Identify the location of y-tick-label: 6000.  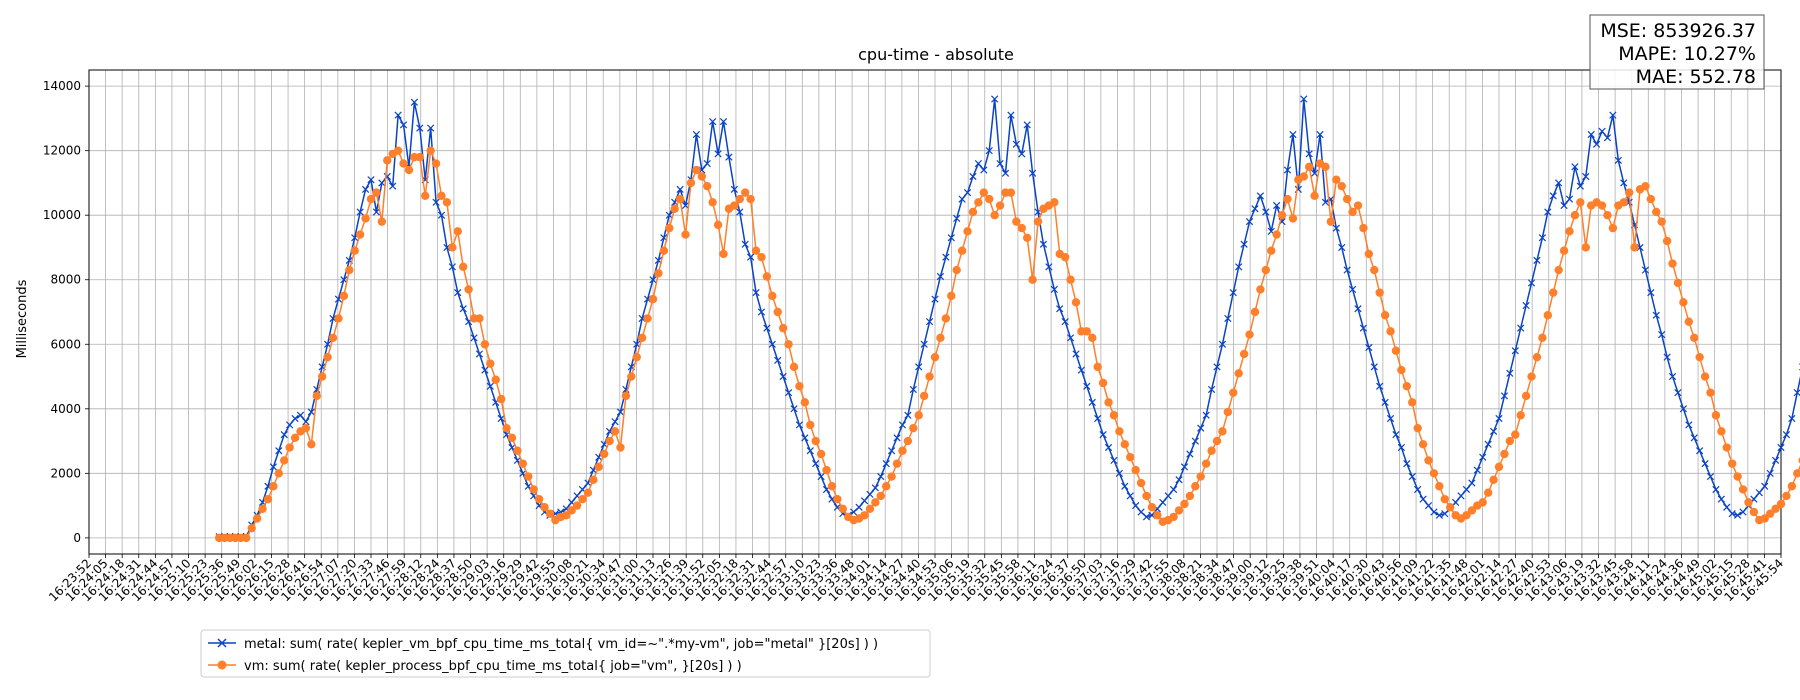
(65, 344).